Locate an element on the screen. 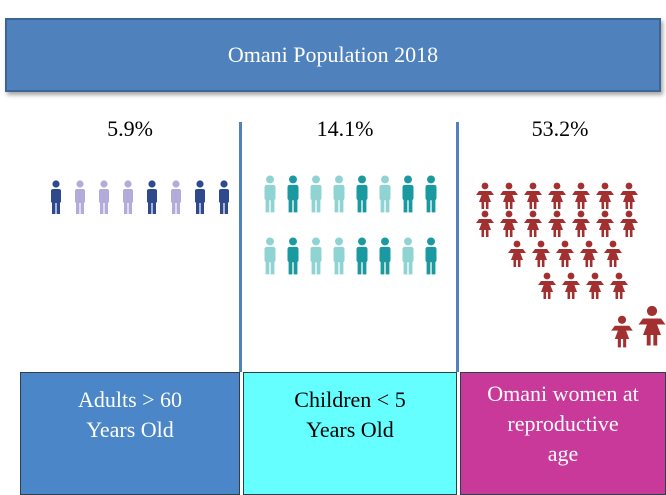 Image resolution: width=666 pixels, height=495 pixels. percent: 5.9% is located at coordinates (130, 128).